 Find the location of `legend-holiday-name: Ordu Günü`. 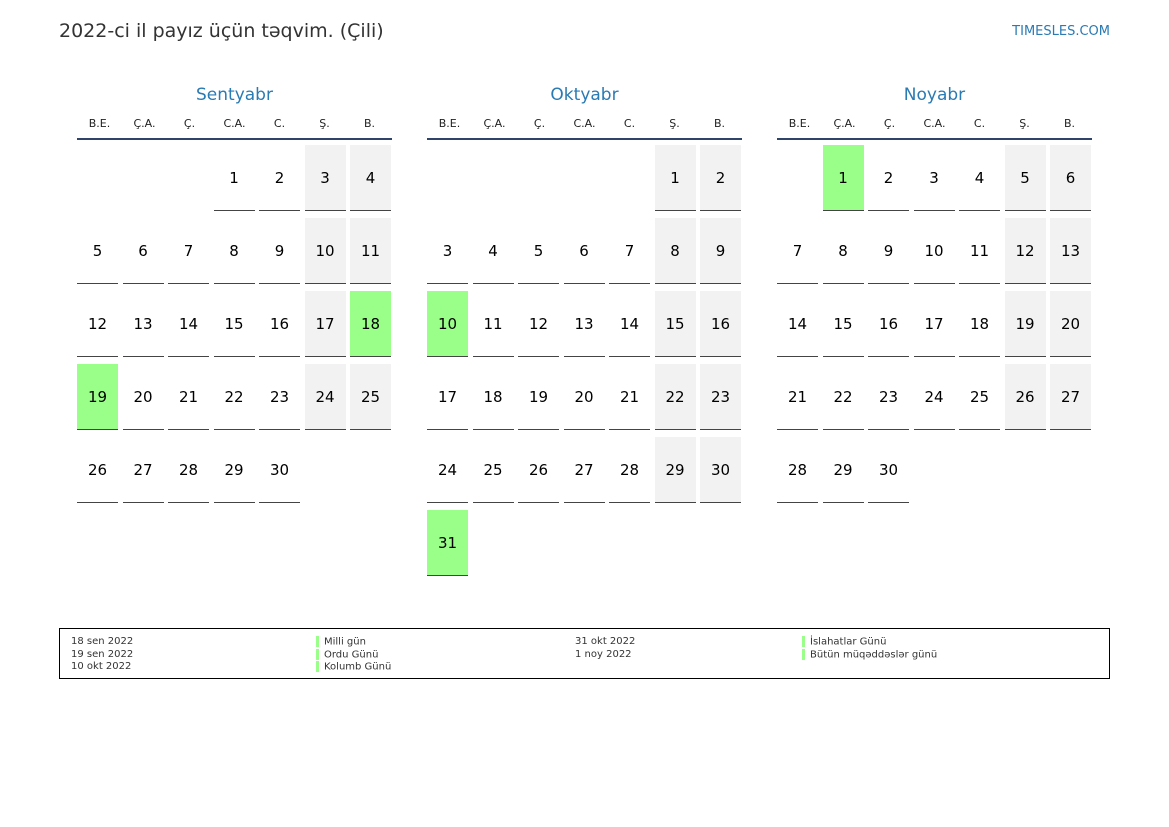

legend-holiday-name: Ordu Günü is located at coordinates (351, 654).